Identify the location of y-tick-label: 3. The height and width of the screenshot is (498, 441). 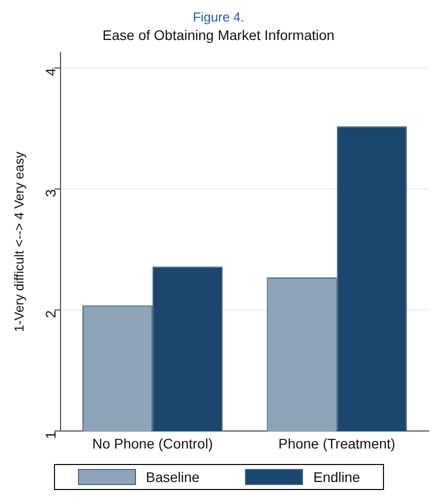
(50, 192).